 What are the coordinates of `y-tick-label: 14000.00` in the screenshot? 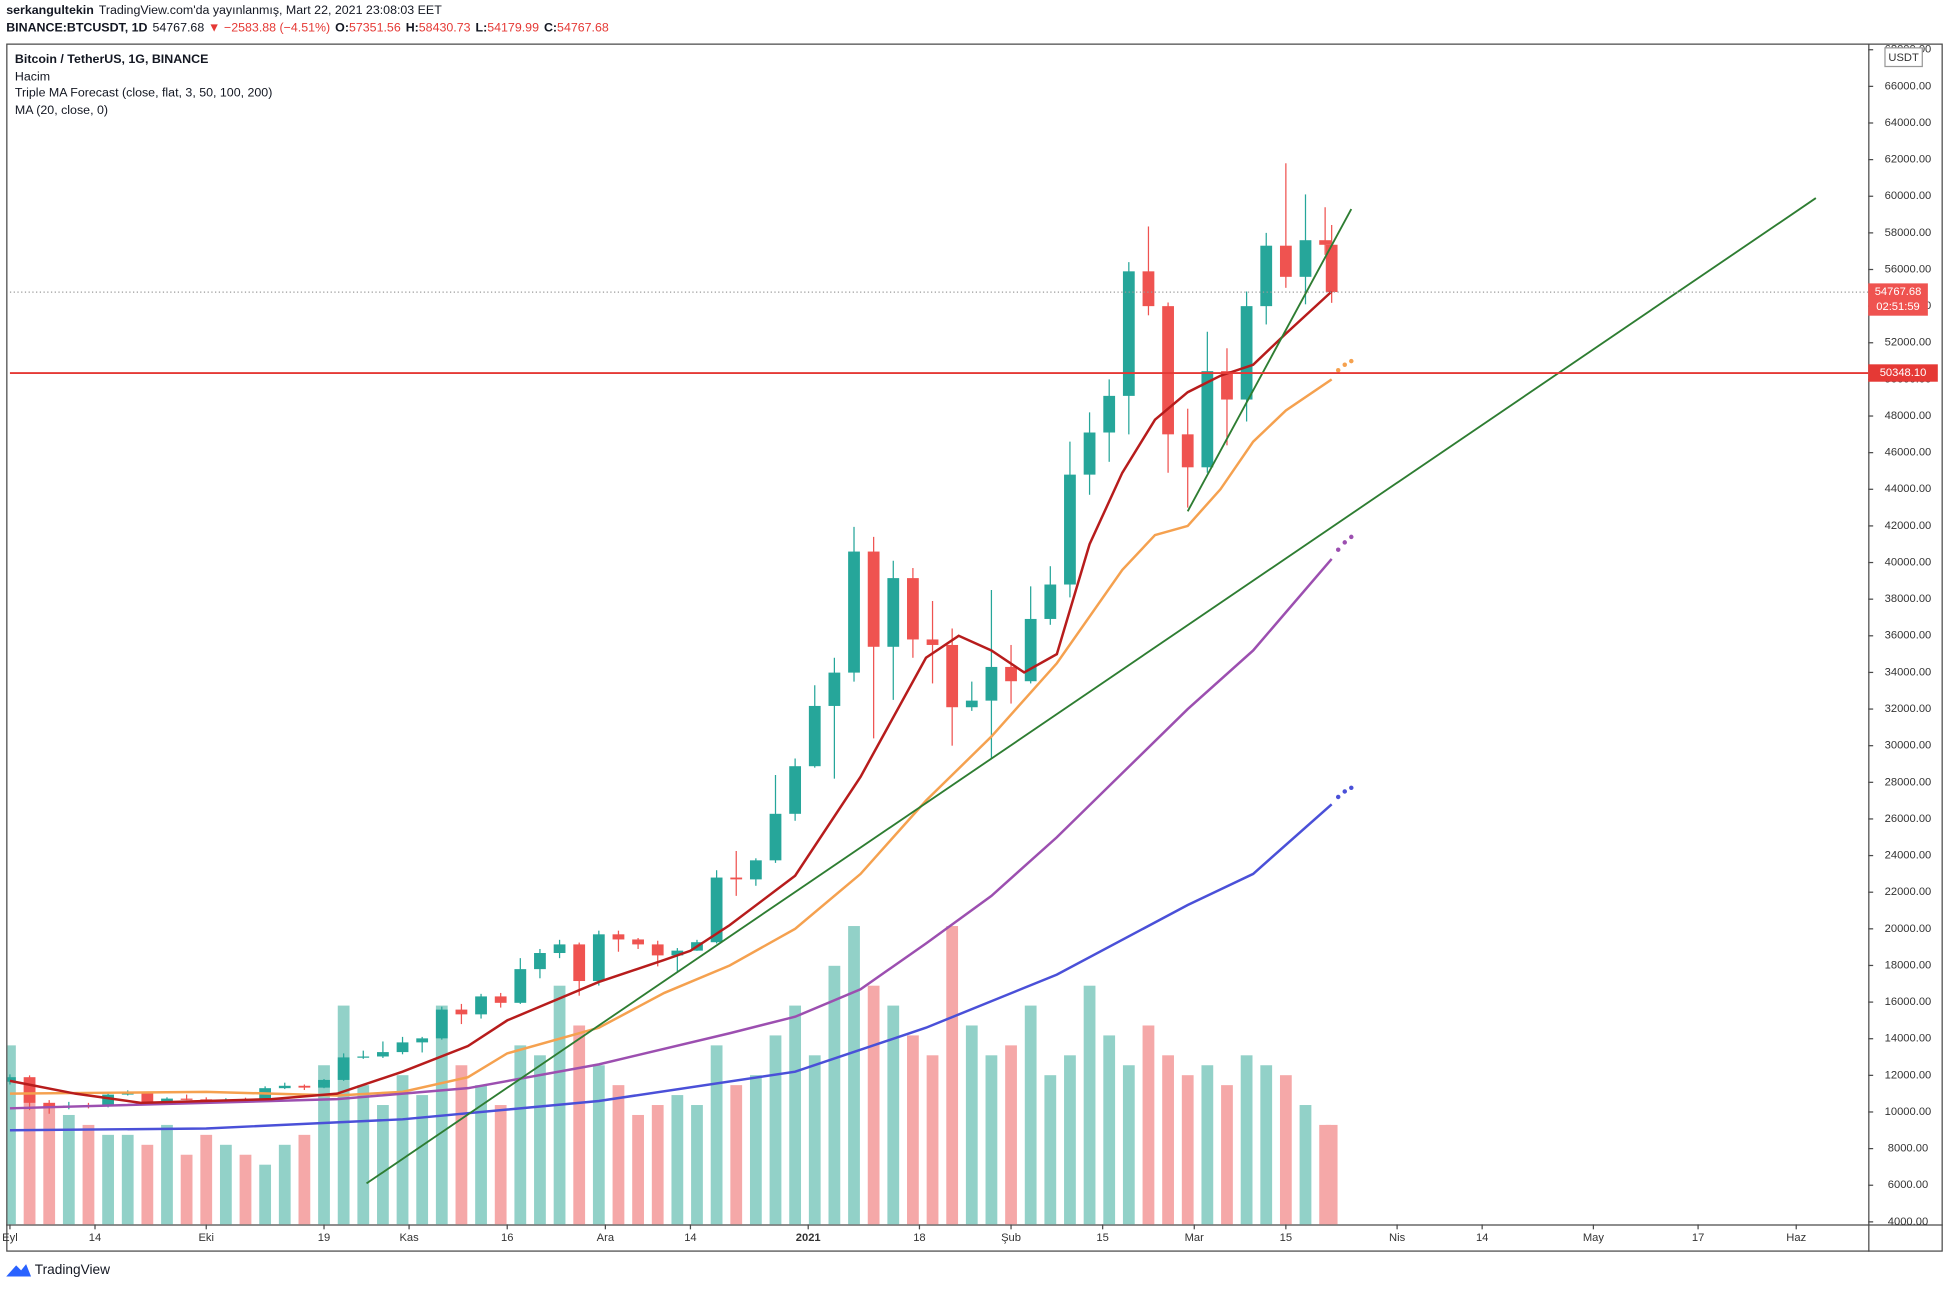 It's located at (1908, 1039).